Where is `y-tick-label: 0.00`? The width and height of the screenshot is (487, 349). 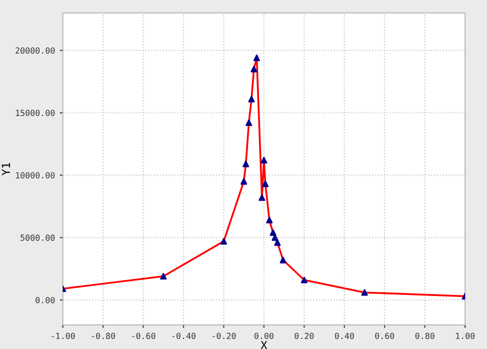 y-tick-label: 0.00 is located at coordinates (45, 300).